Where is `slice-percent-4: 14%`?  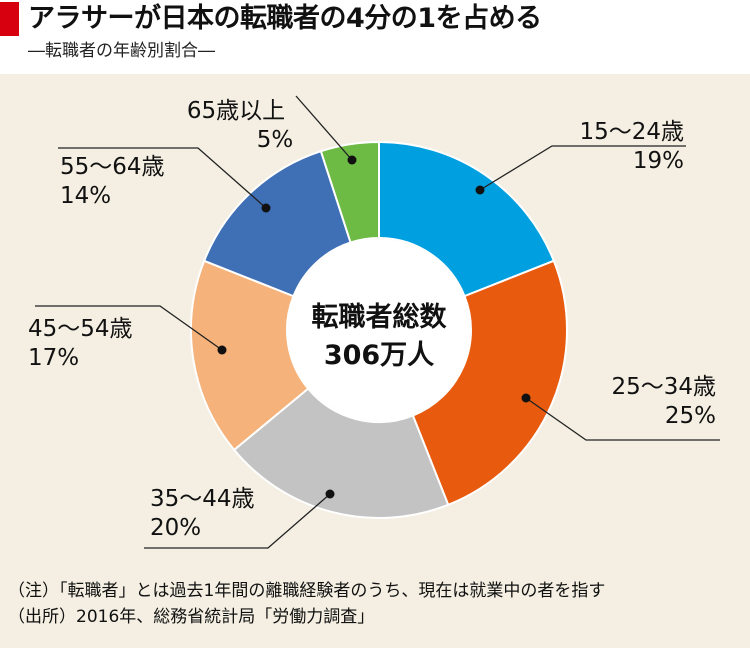
slice-percent-4: 14% is located at coordinates (85, 196).